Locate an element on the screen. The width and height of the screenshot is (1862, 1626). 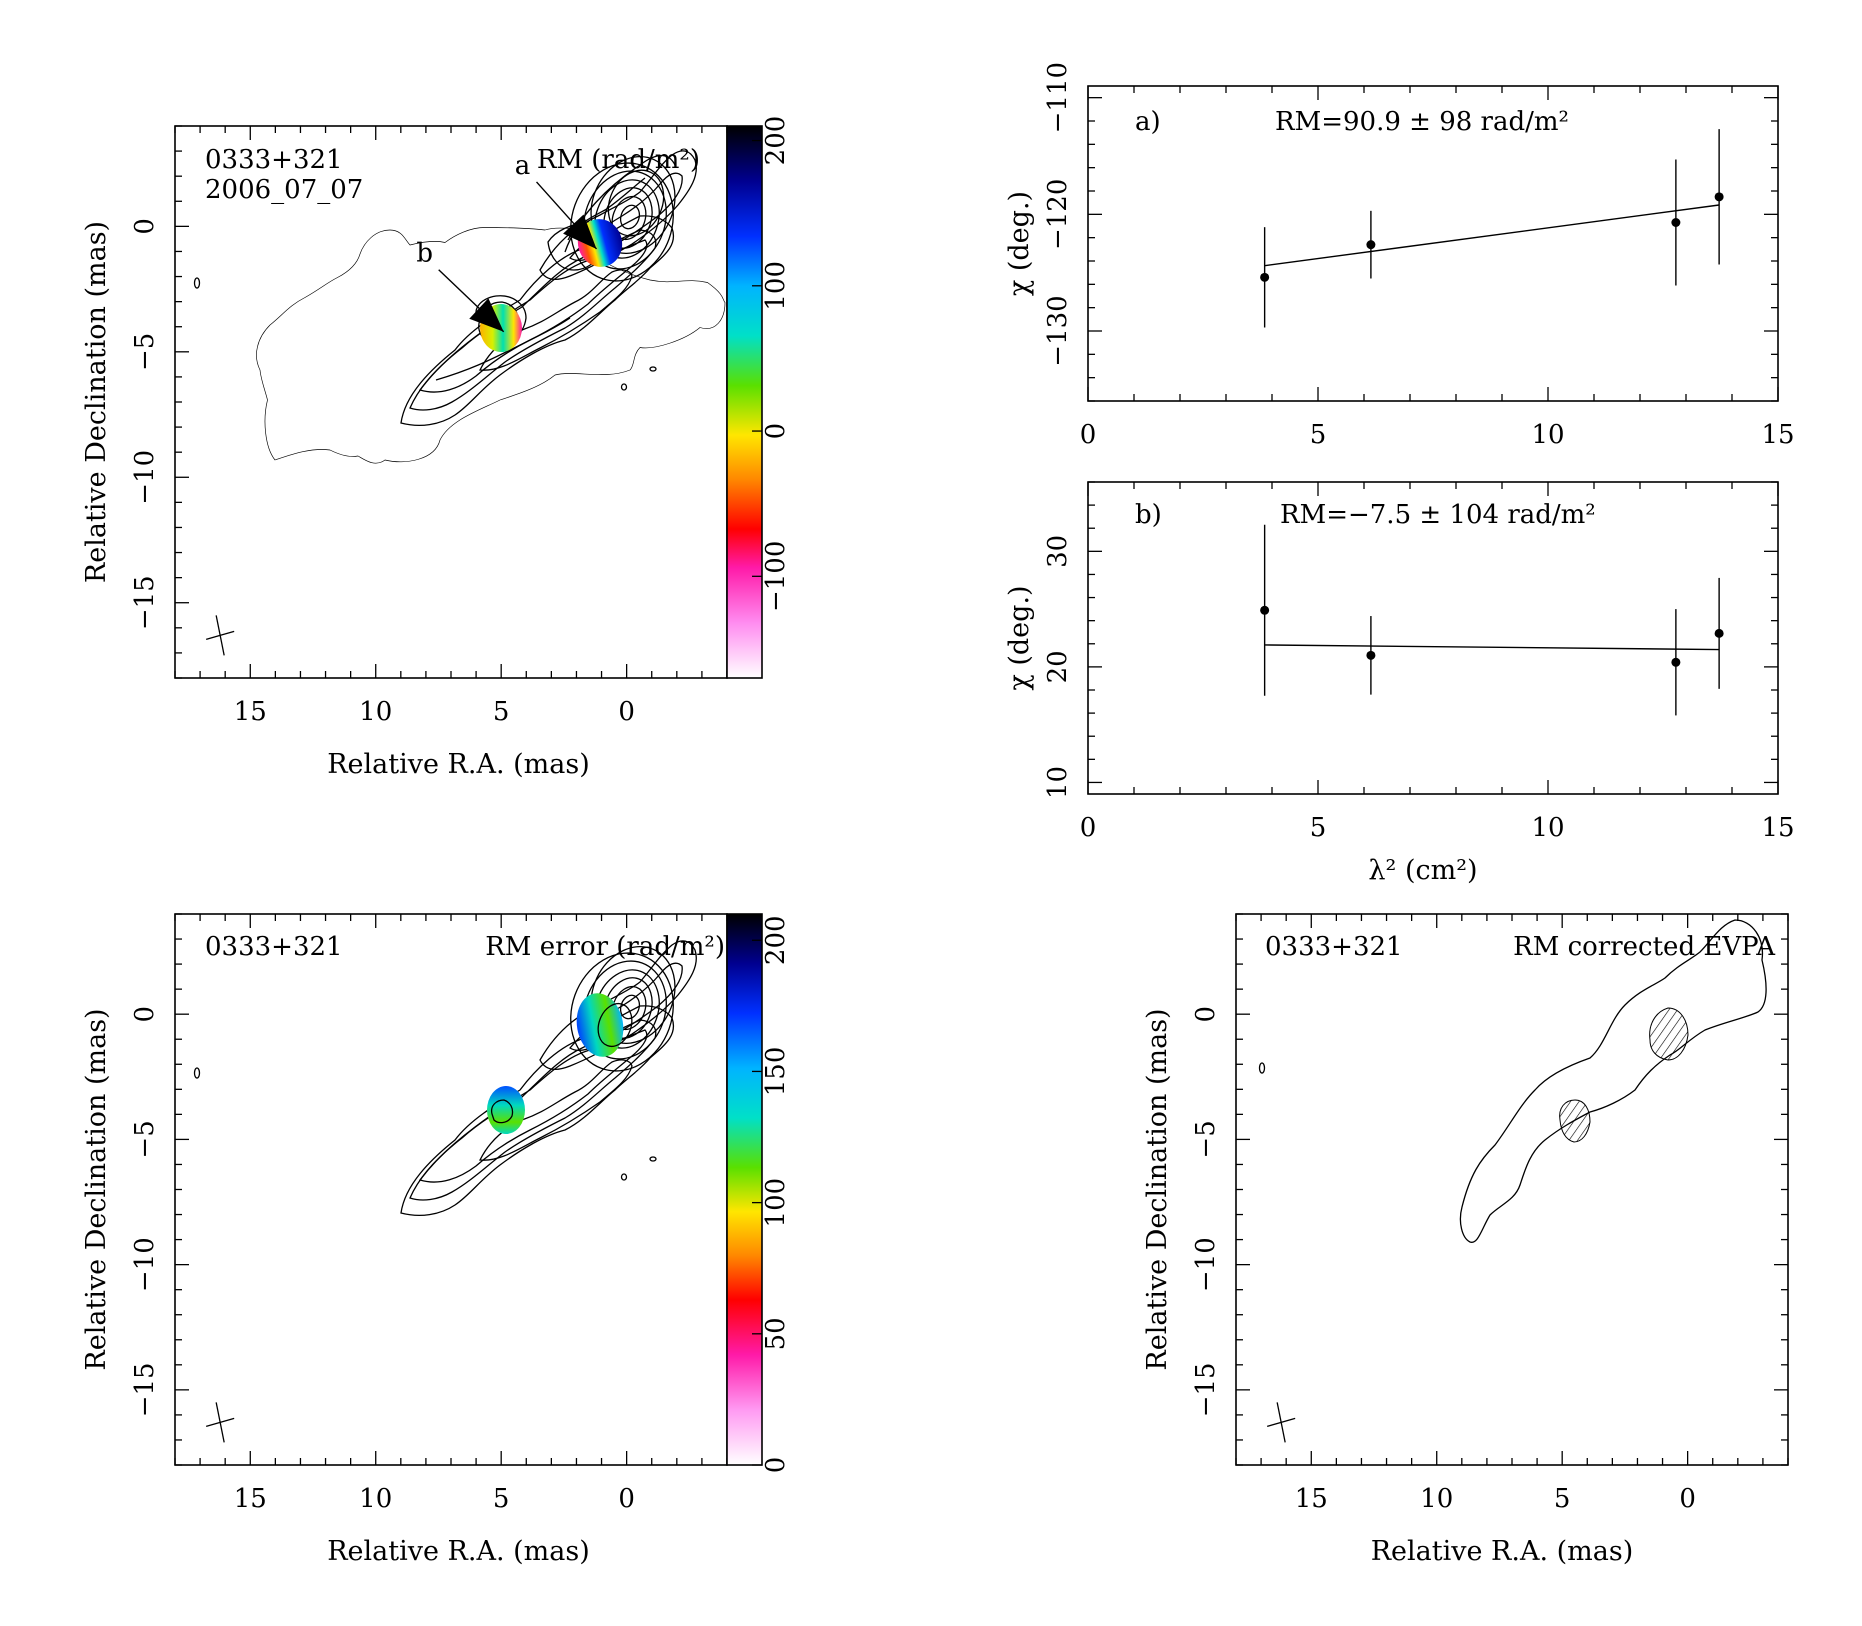
rm-map-colorbar is located at coordinates (744, 402).